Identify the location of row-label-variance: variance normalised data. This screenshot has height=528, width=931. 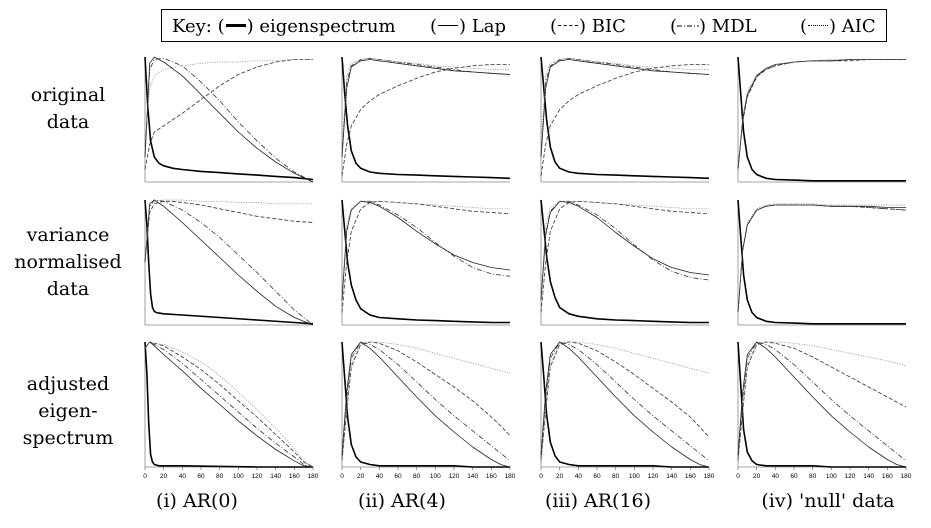
(68, 262).